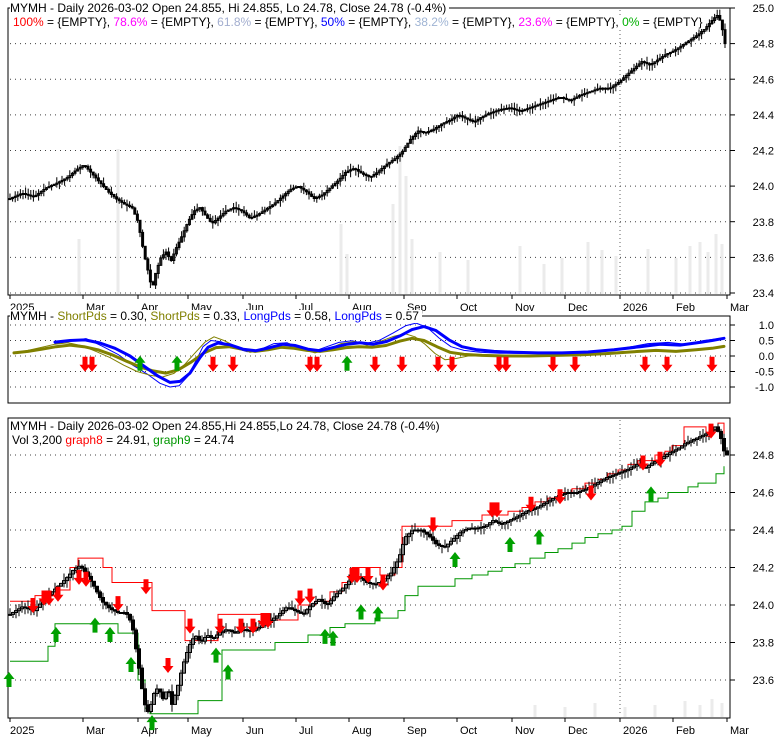 The image size is (780, 745). What do you see at coordinates (400, 316) in the screenshot?
I see `title-segment: = 0.57` at bounding box center [400, 316].